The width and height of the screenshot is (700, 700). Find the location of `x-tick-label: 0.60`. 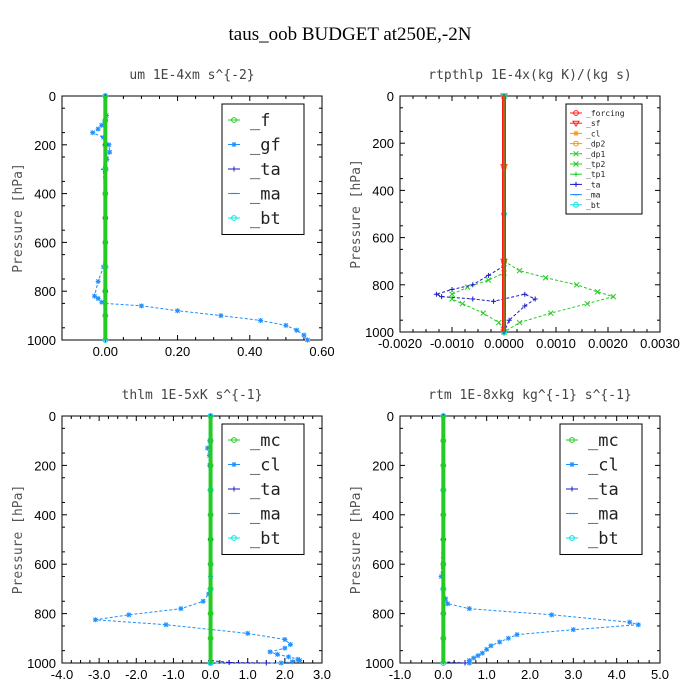

x-tick-label: 0.60 is located at coordinates (321, 351).